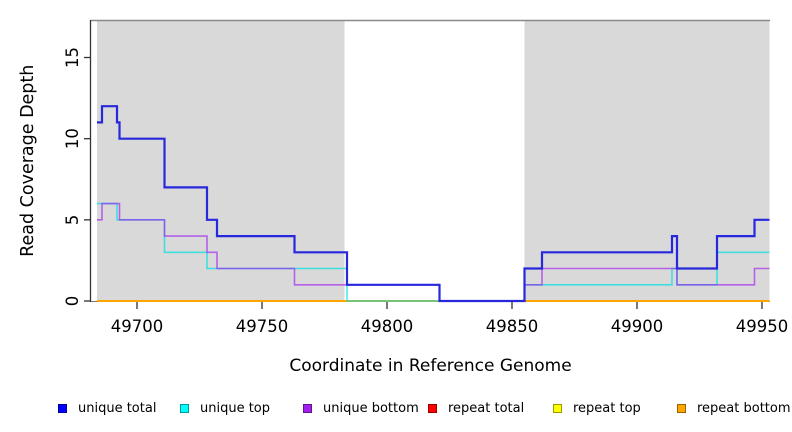 The width and height of the screenshot is (792, 432). Describe the element at coordinates (72, 57) in the screenshot. I see `y-tick-label: 15` at that location.